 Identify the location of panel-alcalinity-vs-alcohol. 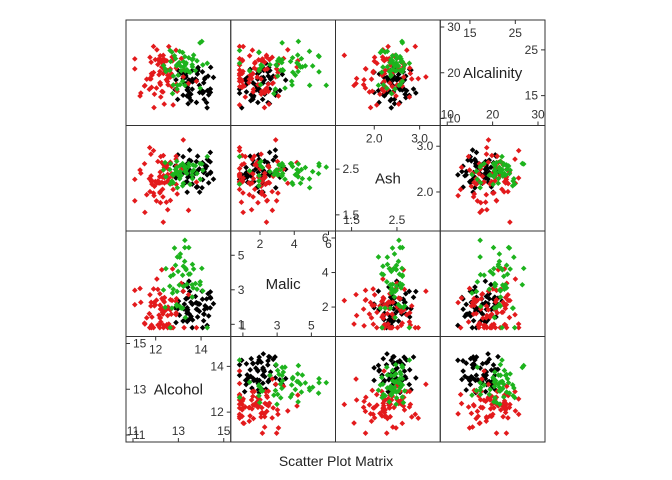
(174, 74).